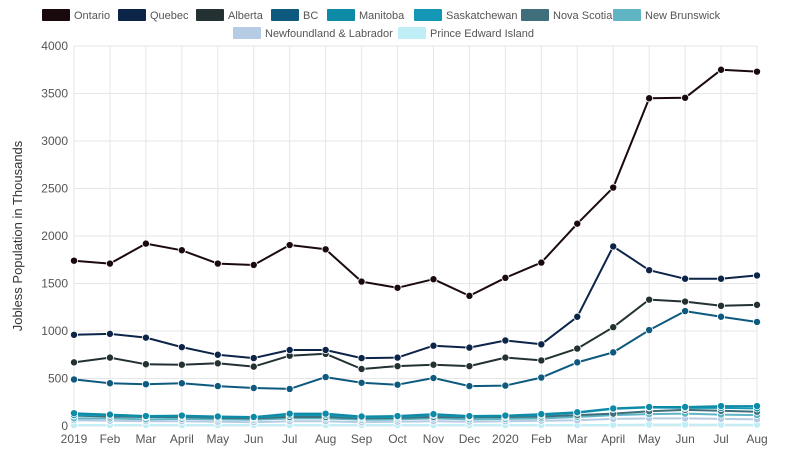 This screenshot has width=800, height=450. I want to click on legend-item-saskatchewan: Saskatchewan, so click(466, 15).